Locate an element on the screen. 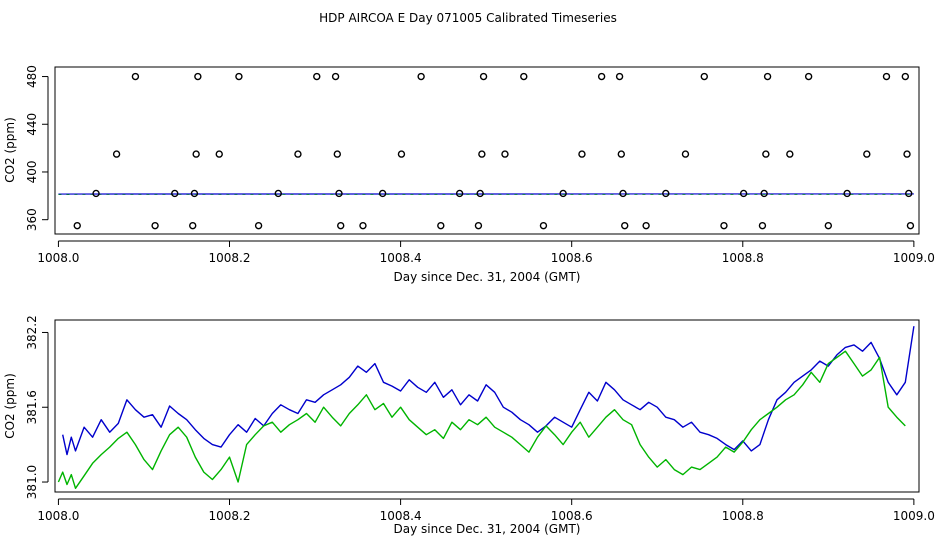 The width and height of the screenshot is (936, 540). bottom-x-tick-label: 1008.8 is located at coordinates (743, 516).